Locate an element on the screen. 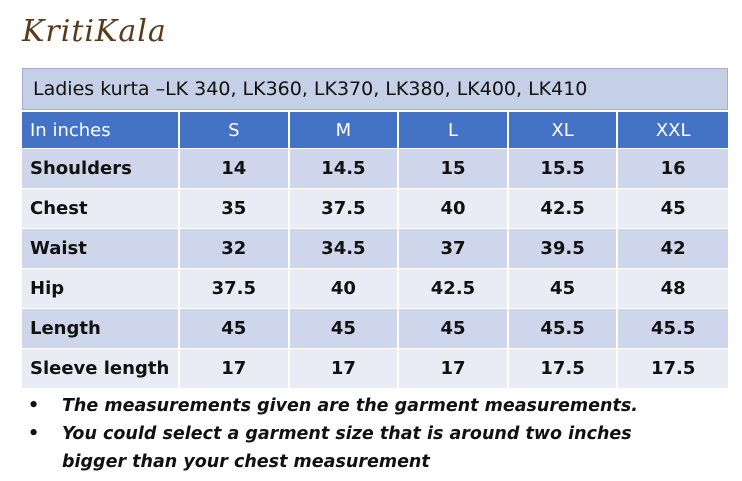 This screenshot has height=481, width=742. cell: 37 is located at coordinates (454, 248).